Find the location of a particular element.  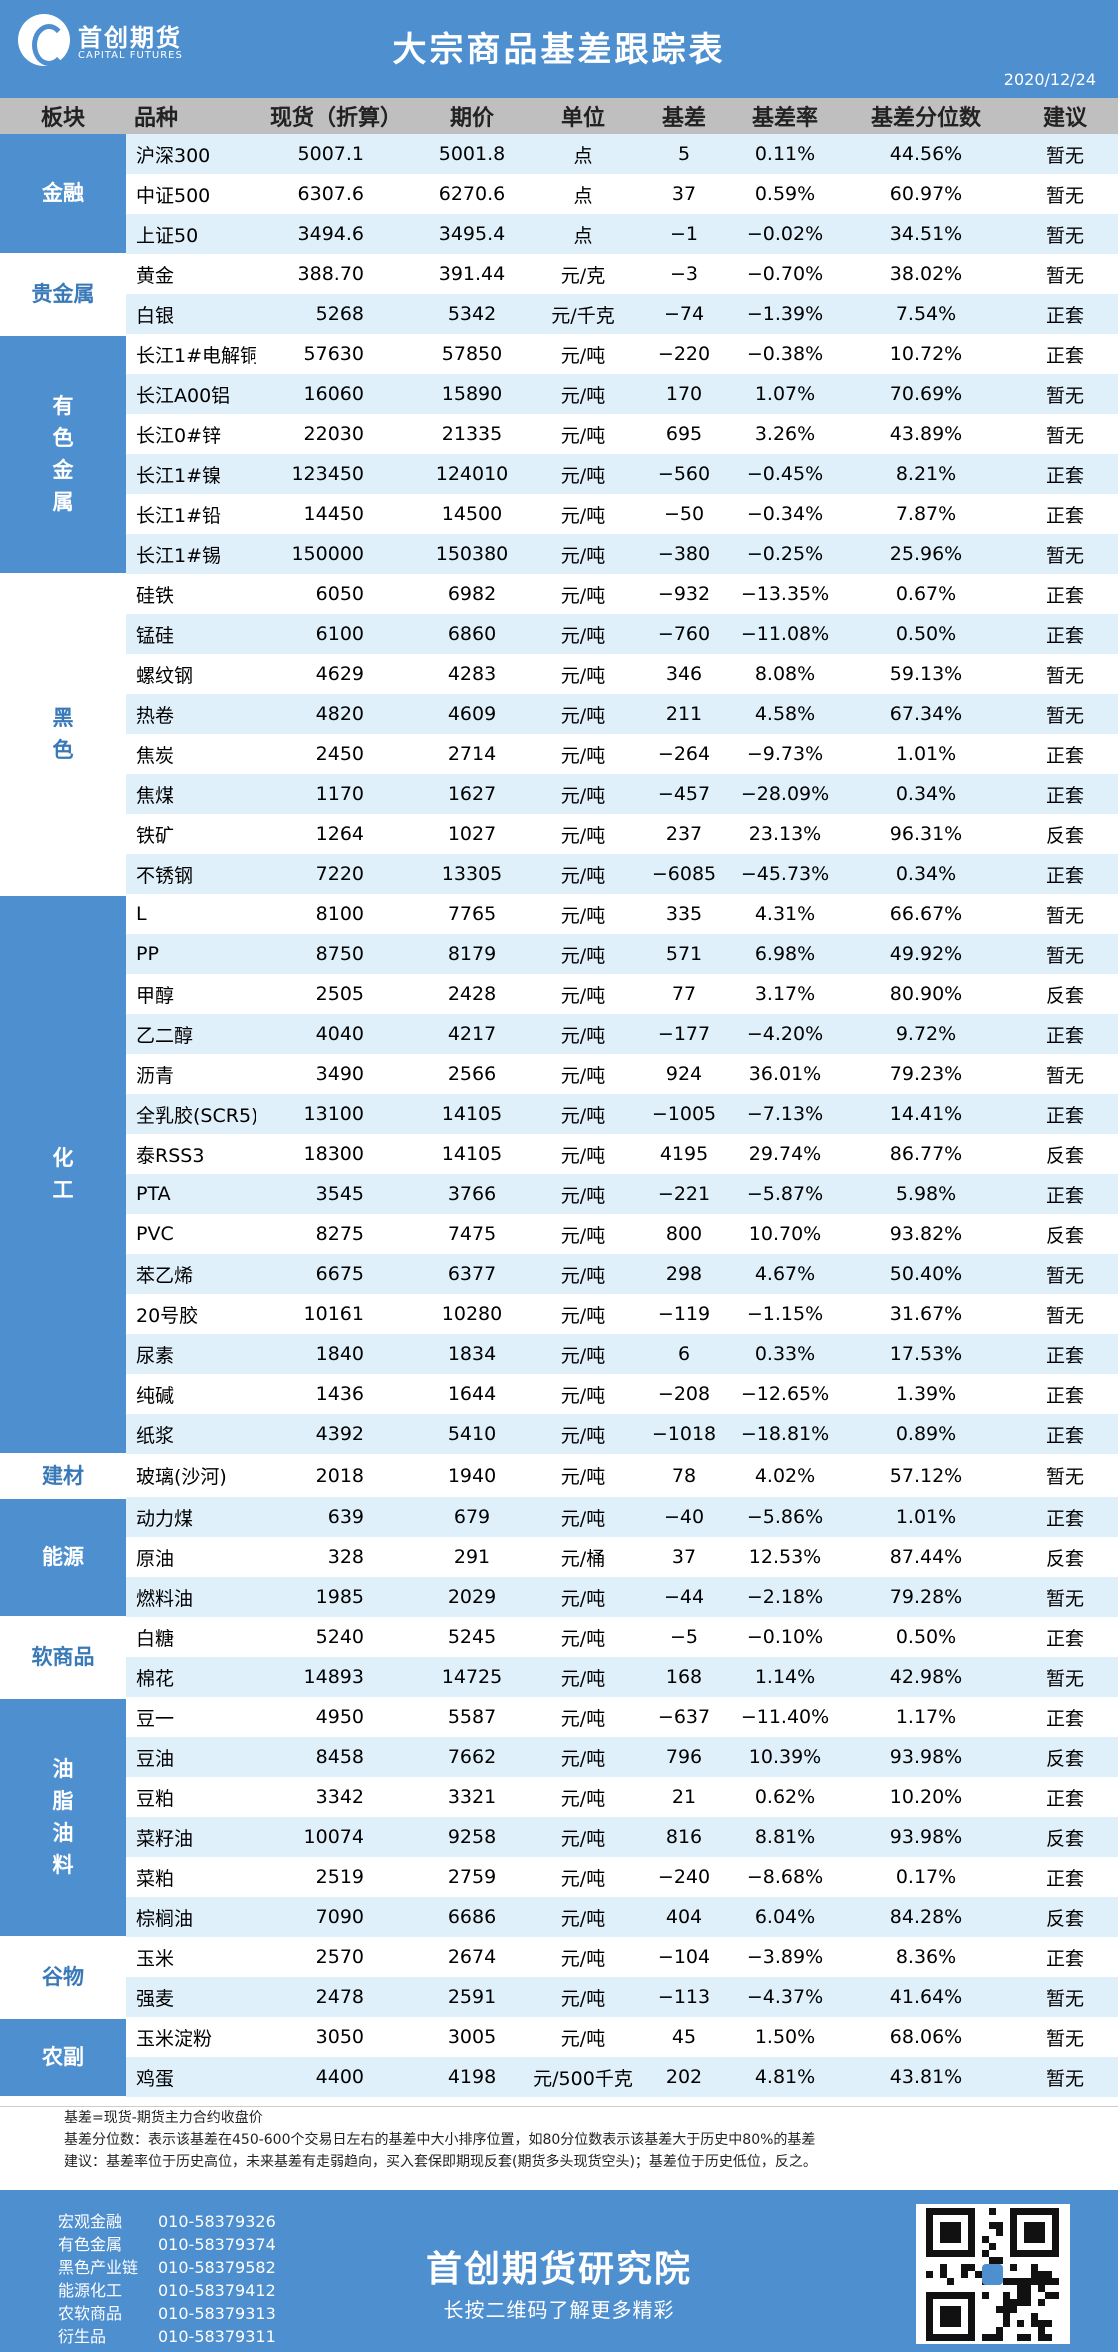

basis: −50 is located at coordinates (684, 514).